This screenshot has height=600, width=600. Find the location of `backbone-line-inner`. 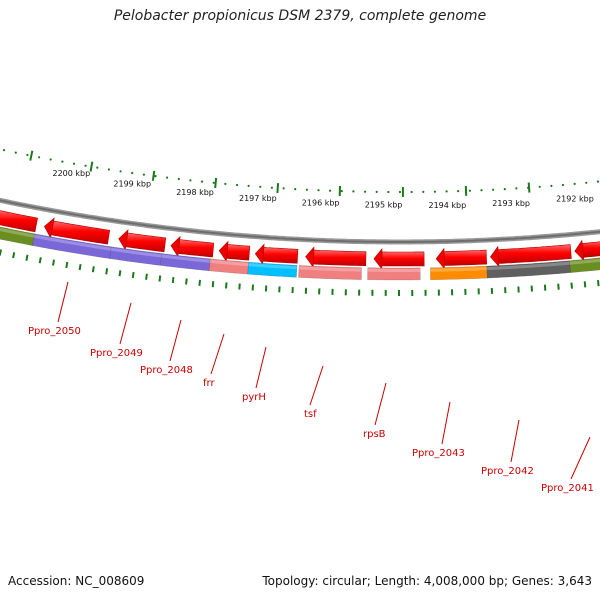

backbone-line-inner is located at coordinates (300, 221).